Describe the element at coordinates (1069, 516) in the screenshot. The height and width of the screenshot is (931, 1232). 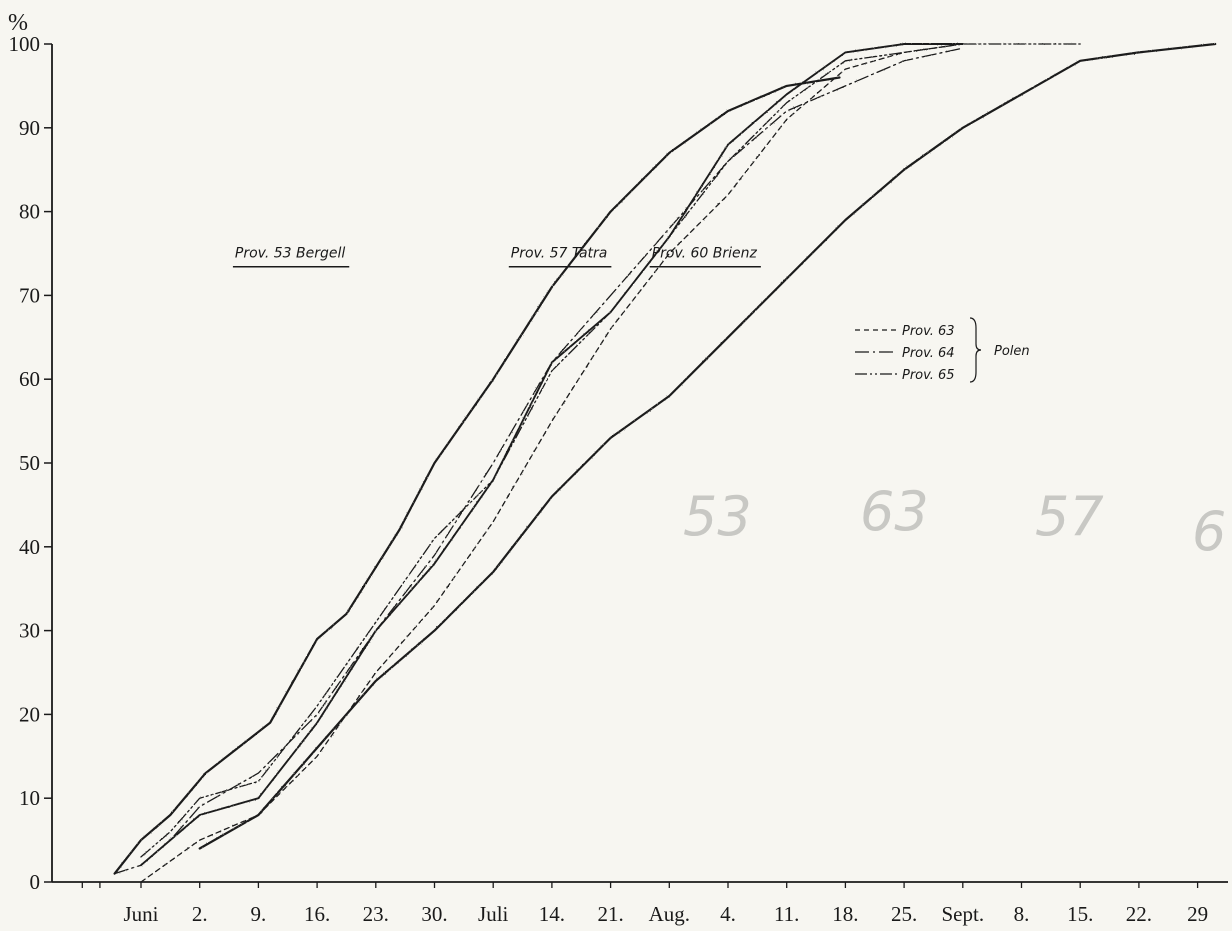
I see `pencil-mark: 57` at that location.